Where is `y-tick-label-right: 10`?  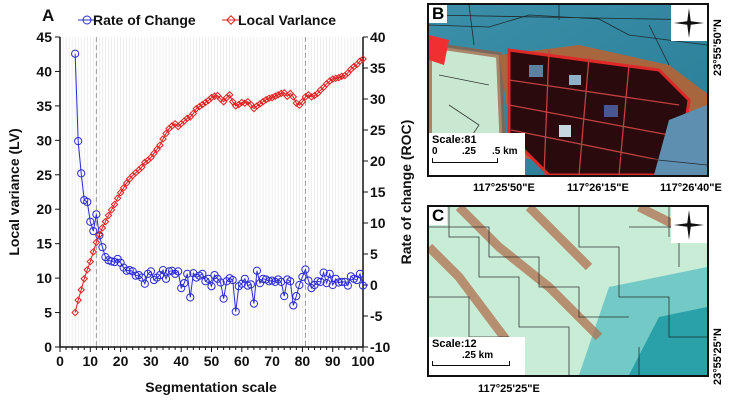 y-tick-label-right: 10 is located at coordinates (378, 223).